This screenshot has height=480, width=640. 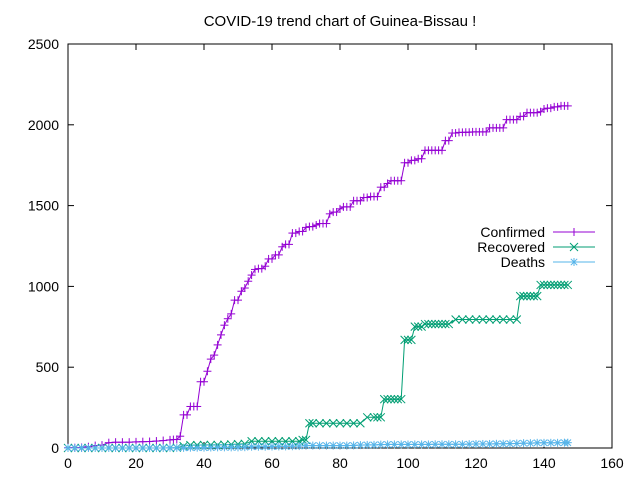 I want to click on x-tick-label: 160, so click(x=612, y=463).